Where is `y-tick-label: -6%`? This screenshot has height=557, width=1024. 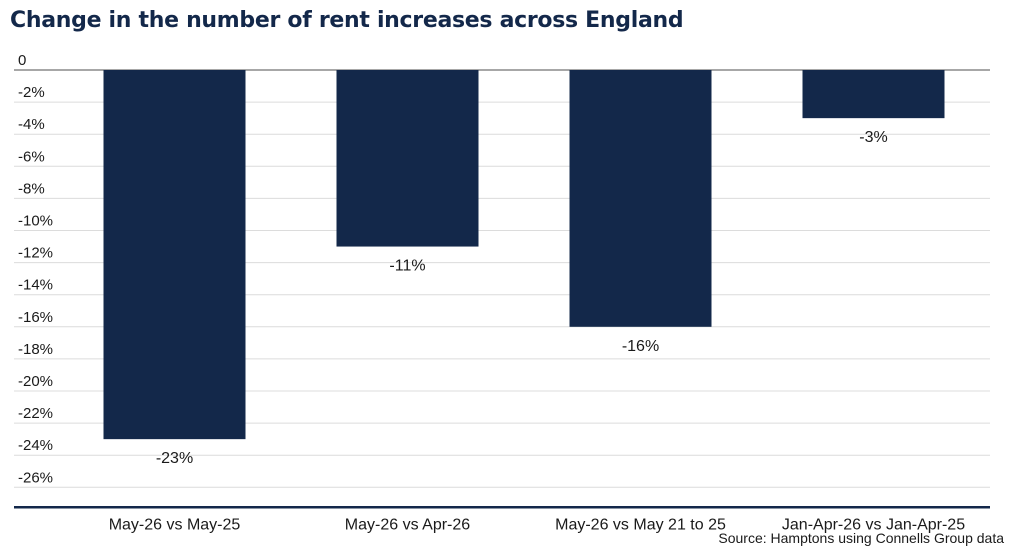 y-tick-label: -6% is located at coordinates (31, 156).